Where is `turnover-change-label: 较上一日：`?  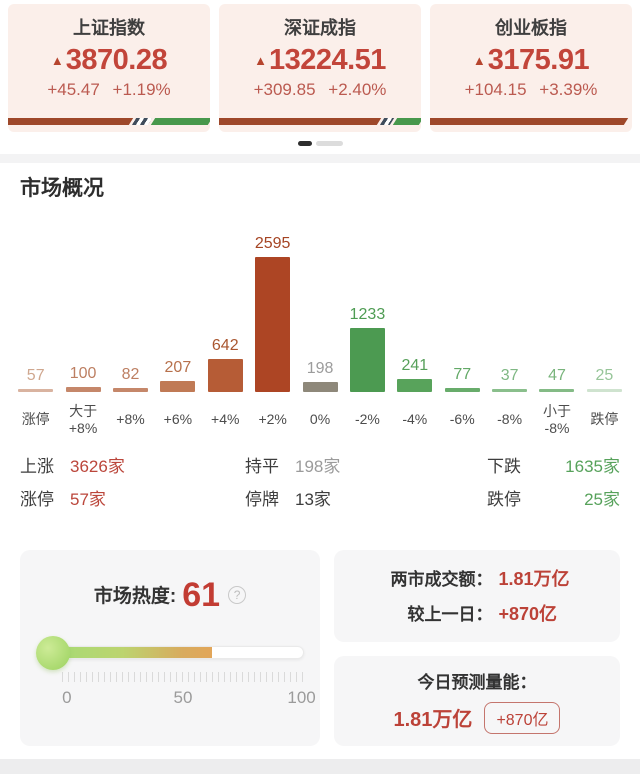
turnover-change-label: 较上一日： is located at coordinates (450, 615).